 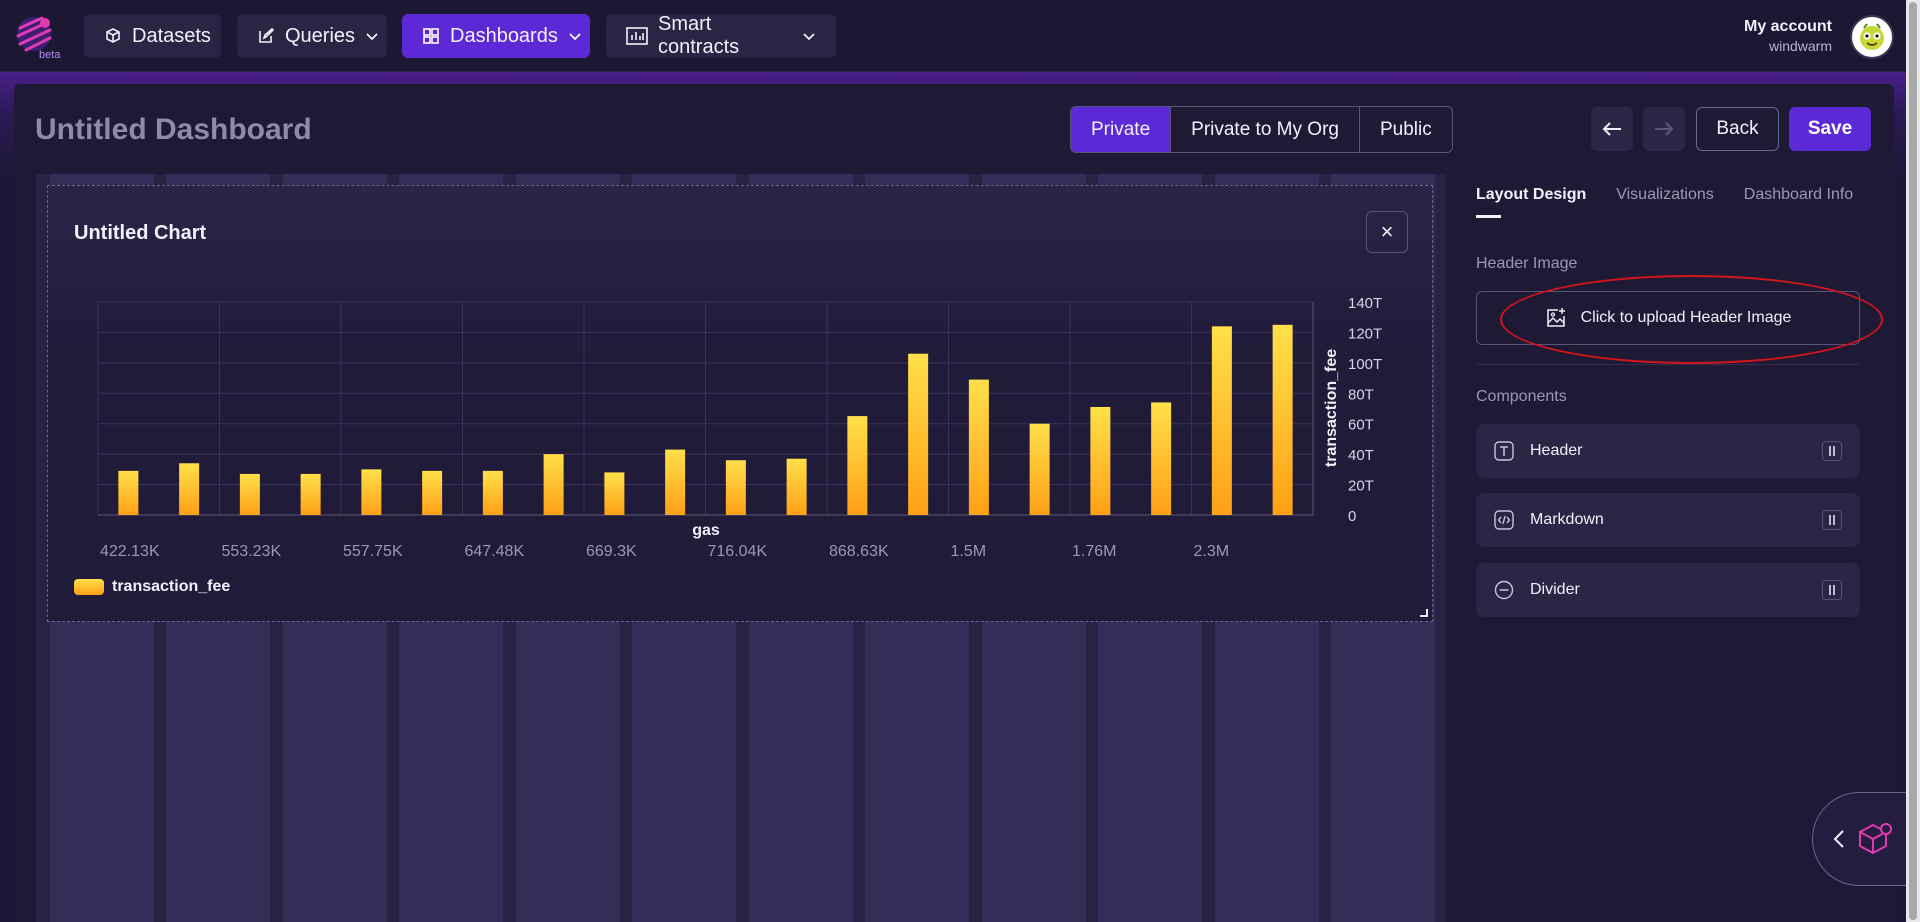 I want to click on visibility-public-option: Public, so click(x=1405, y=129).